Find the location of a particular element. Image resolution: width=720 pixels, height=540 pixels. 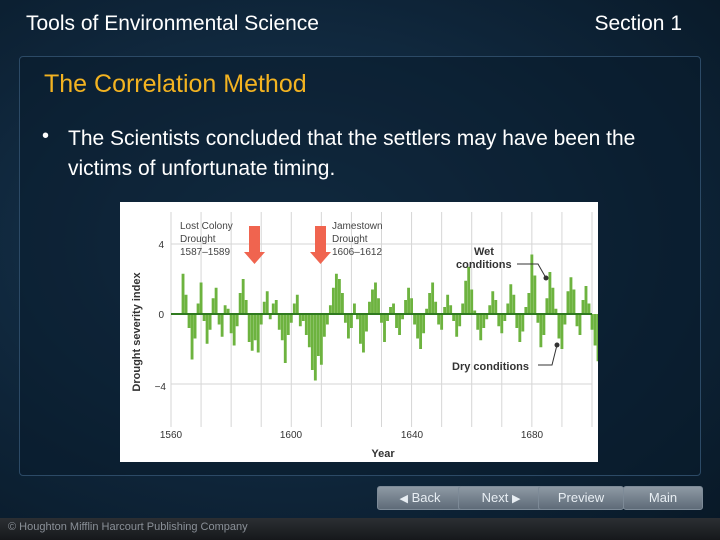

x-tick-label: 1600 is located at coordinates (291, 435).